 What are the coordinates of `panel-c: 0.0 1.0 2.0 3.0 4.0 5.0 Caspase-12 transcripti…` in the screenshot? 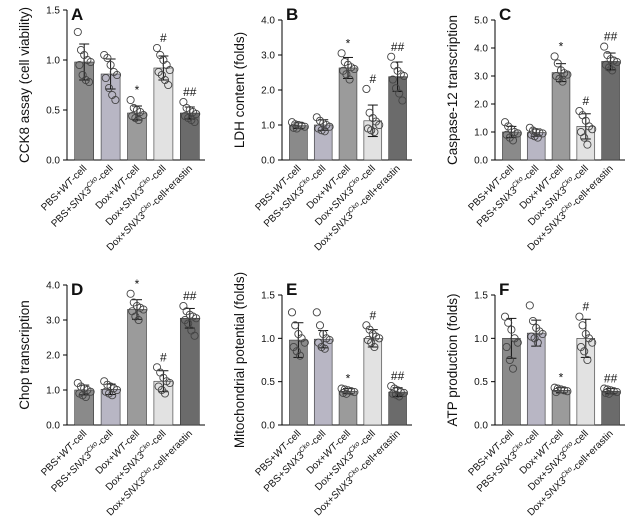 It's located at (535, 129).